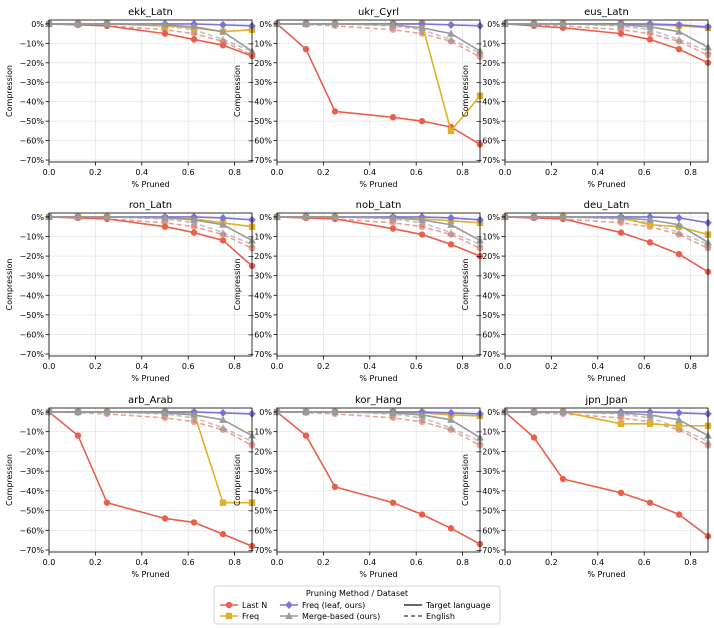 This screenshot has height=628, width=714. Describe the element at coordinates (341, 616) in the screenshot. I see `legend-label-merge: Merge-based (ours)` at that location.